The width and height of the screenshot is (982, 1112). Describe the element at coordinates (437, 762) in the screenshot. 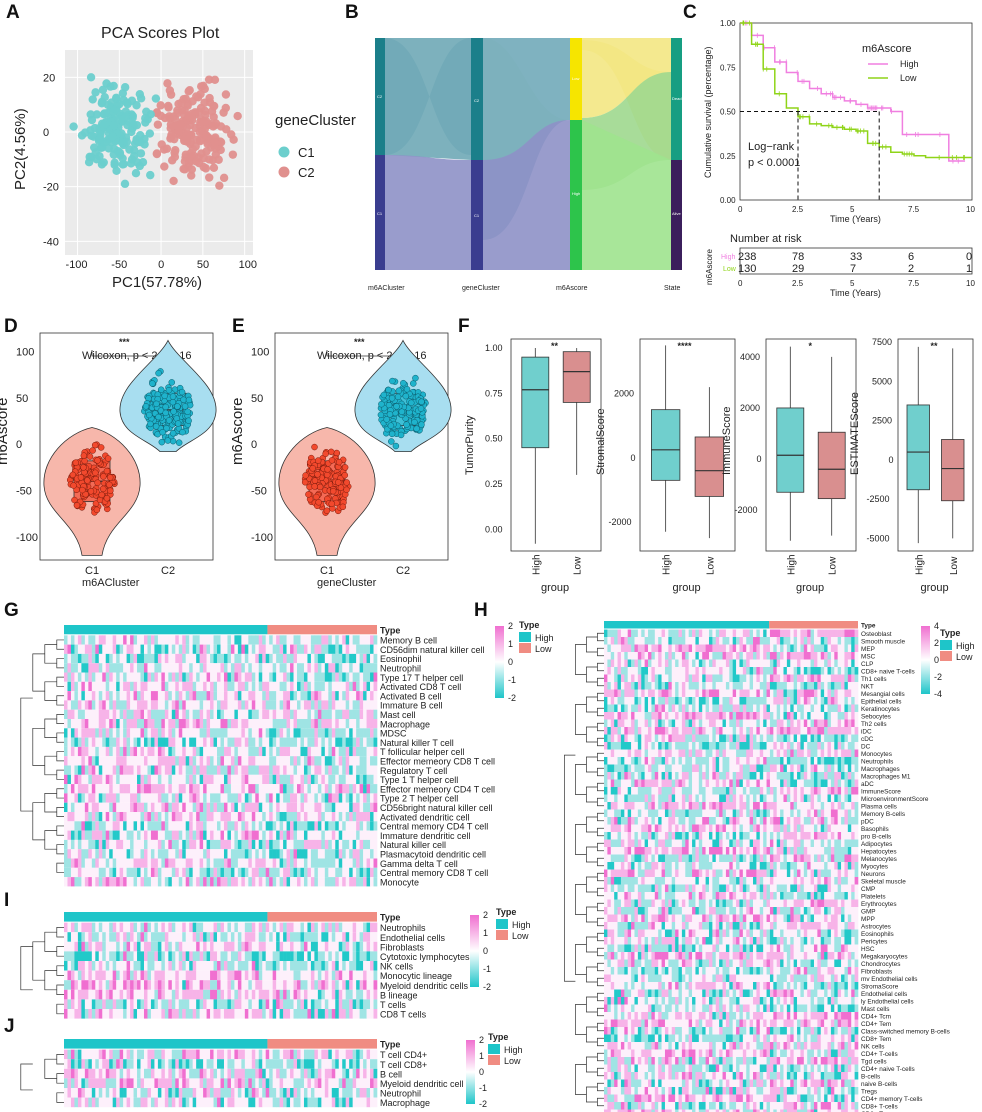

I see `heatmap-row-label: Effector memeory CD8 T cell` at that location.